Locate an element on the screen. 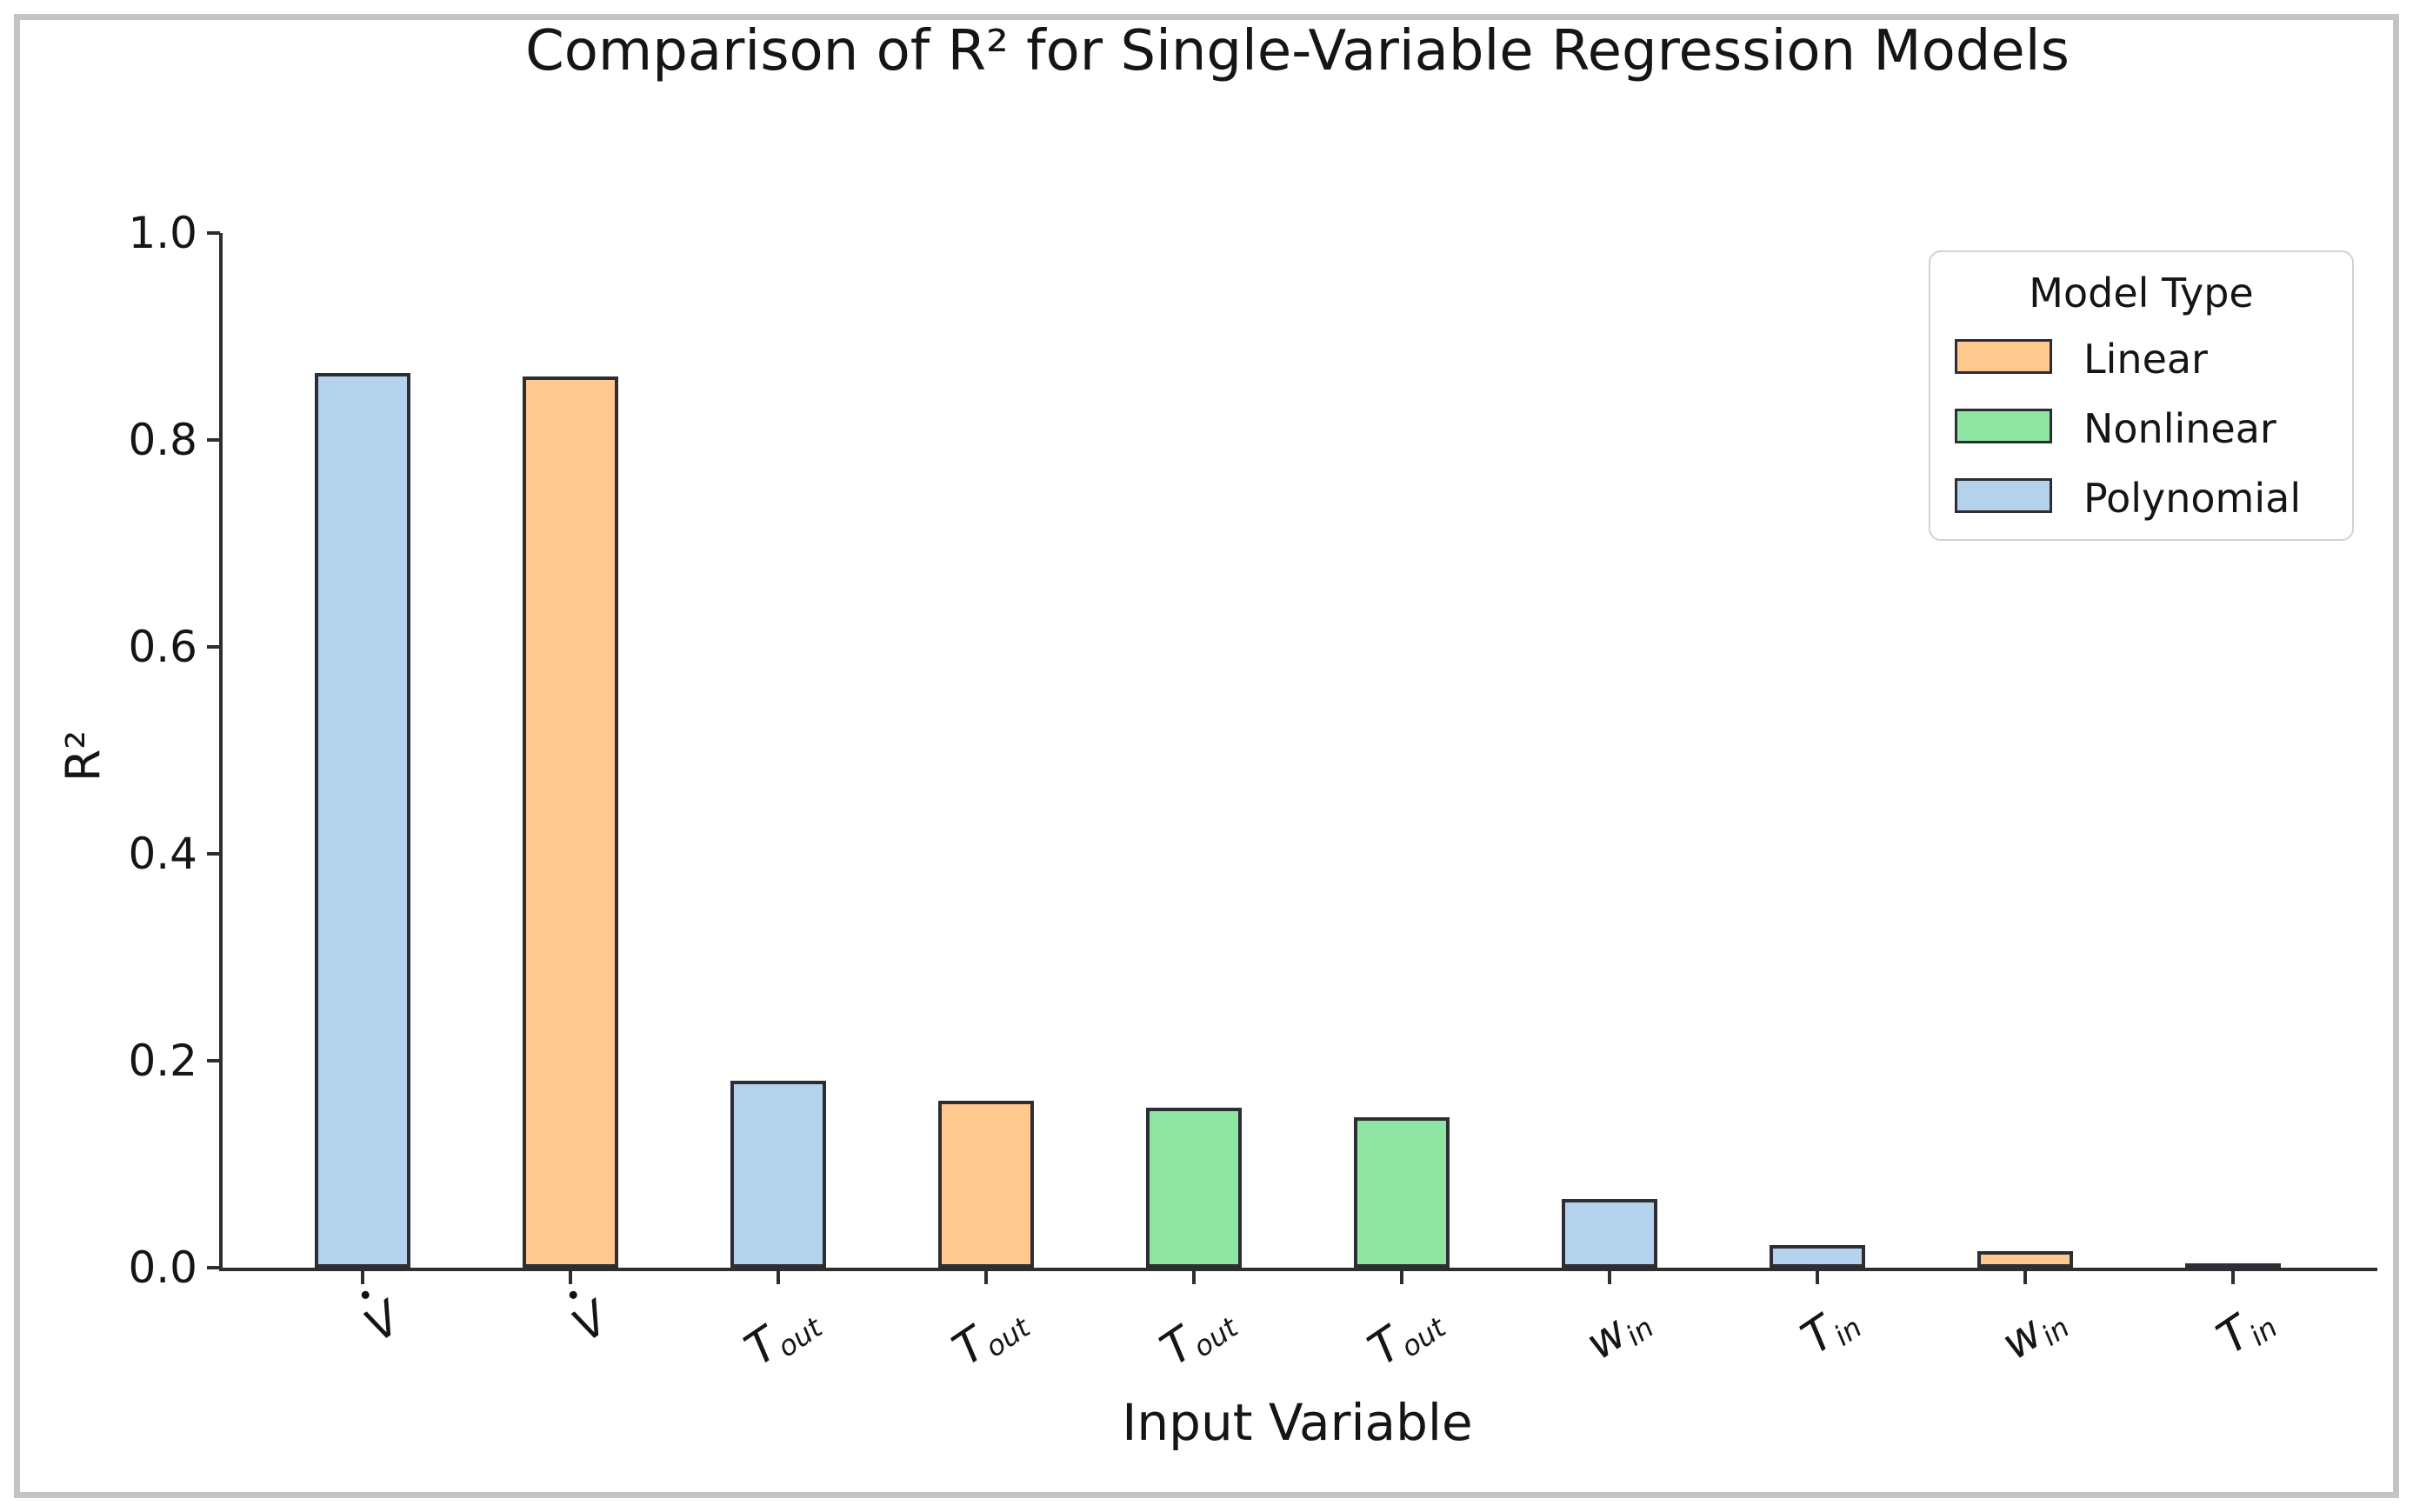 This screenshot has height=1512, width=2413. y-axis-spine is located at coordinates (221, 752).